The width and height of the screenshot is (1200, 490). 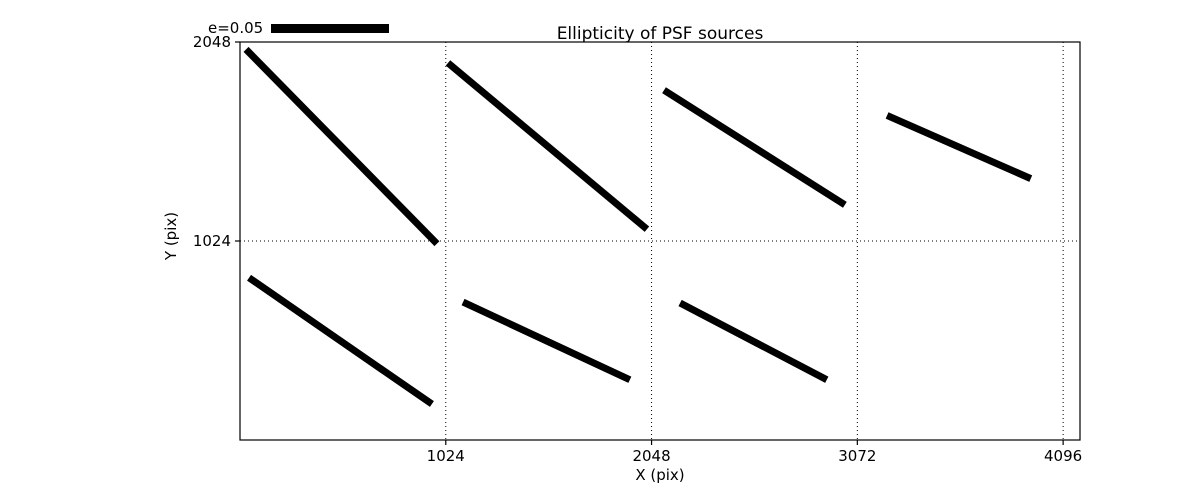 I want to click on y-tick-label-2048: 2048, so click(x=212, y=42).